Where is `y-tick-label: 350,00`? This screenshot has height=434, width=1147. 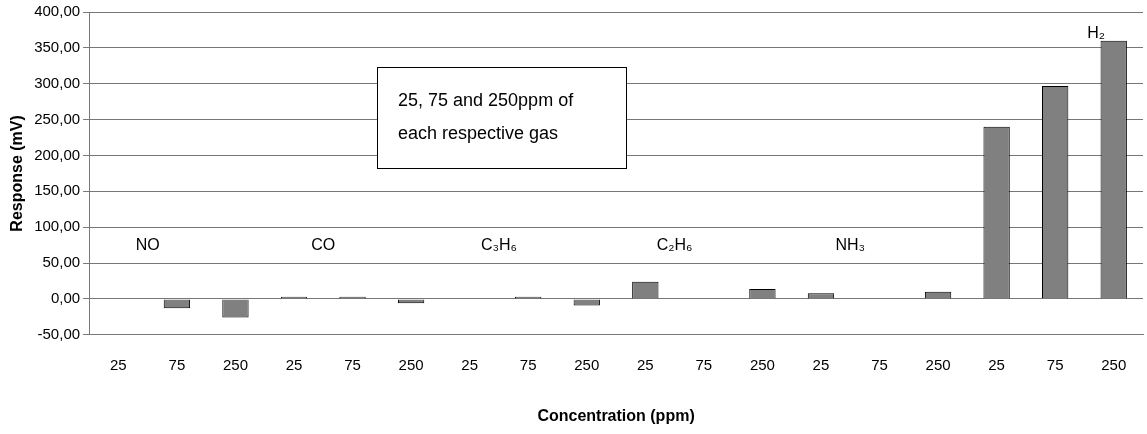
y-tick-label: 350,00 is located at coordinates (57, 47).